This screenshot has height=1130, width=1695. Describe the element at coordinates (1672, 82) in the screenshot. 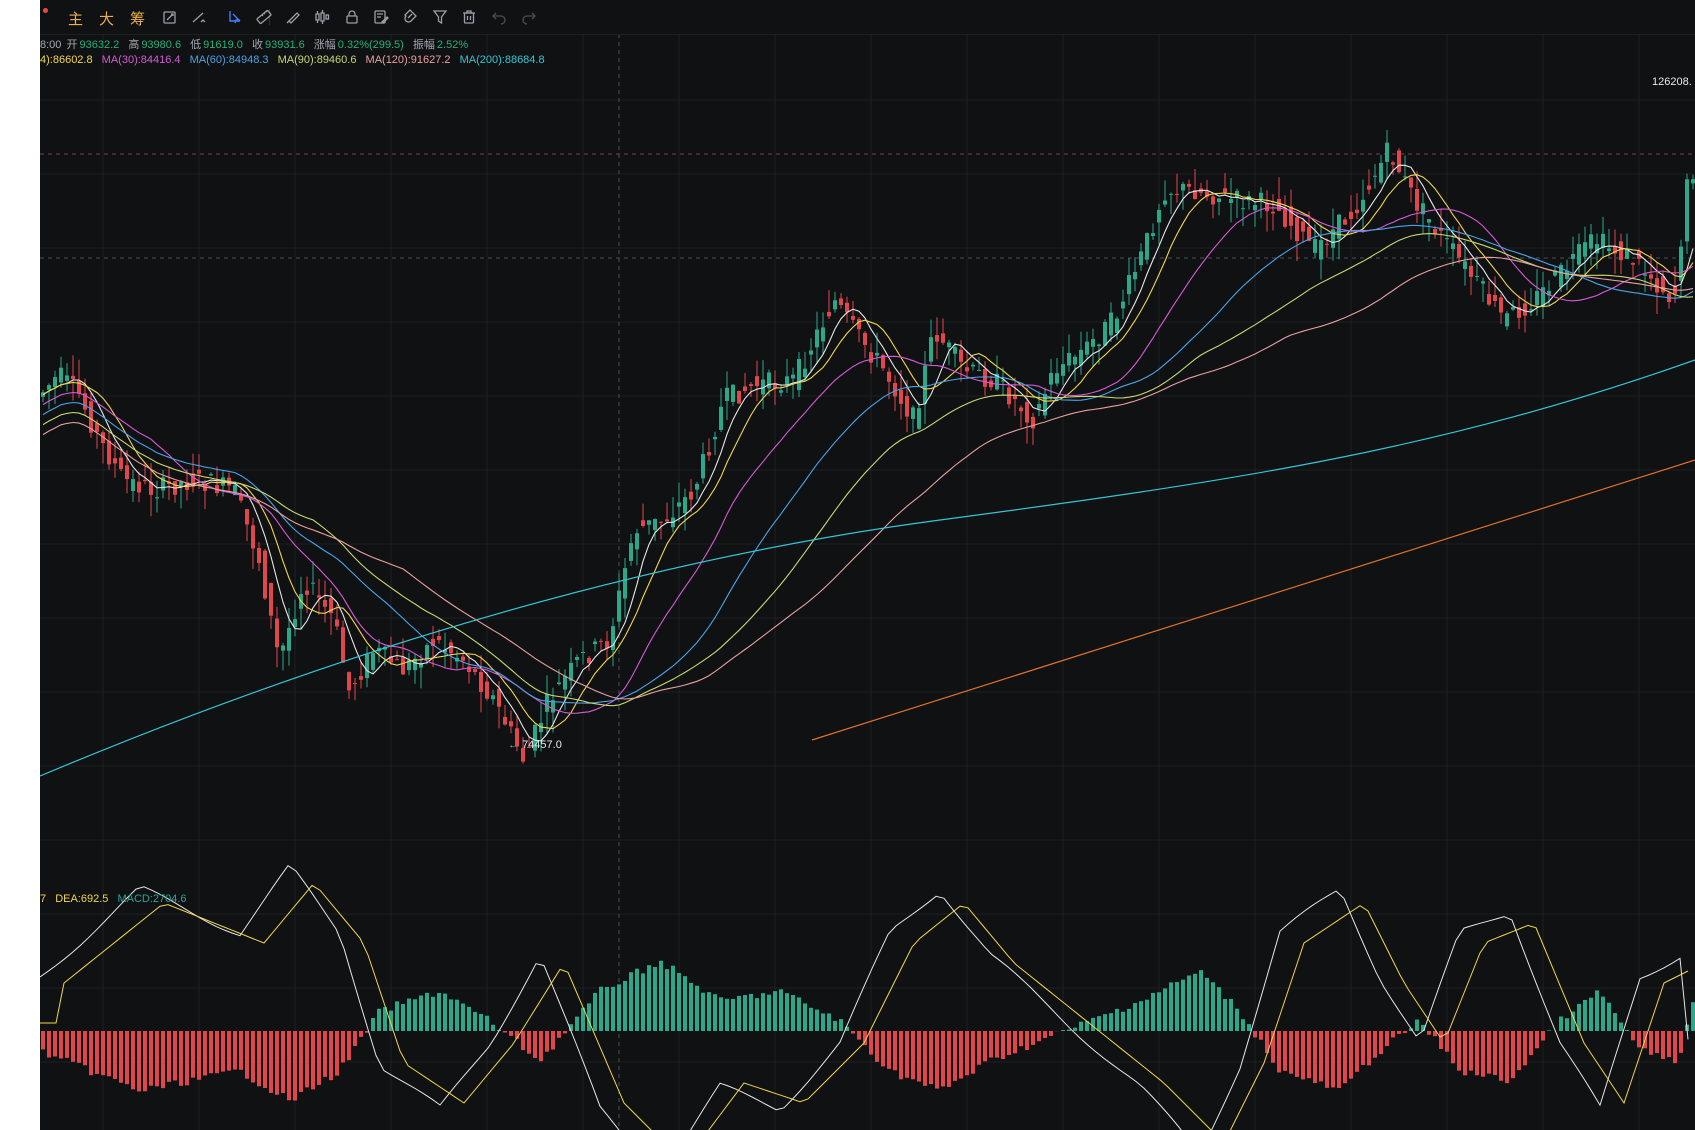

I see `high-price-label: 126208.` at that location.